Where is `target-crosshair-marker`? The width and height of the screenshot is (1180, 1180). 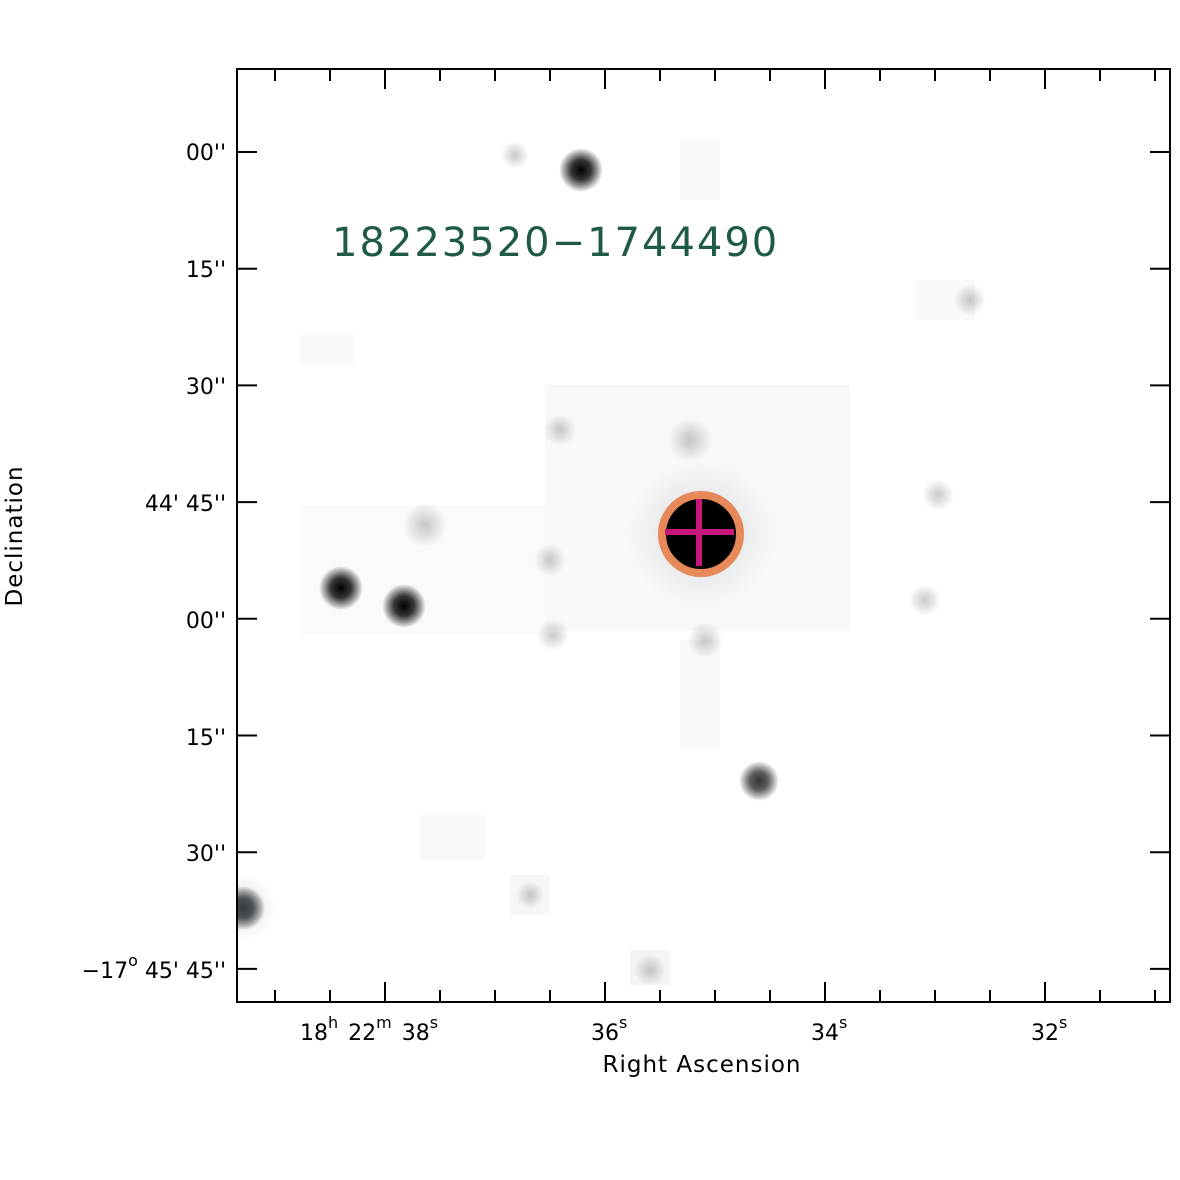
target-crosshair-marker is located at coordinates (699, 532).